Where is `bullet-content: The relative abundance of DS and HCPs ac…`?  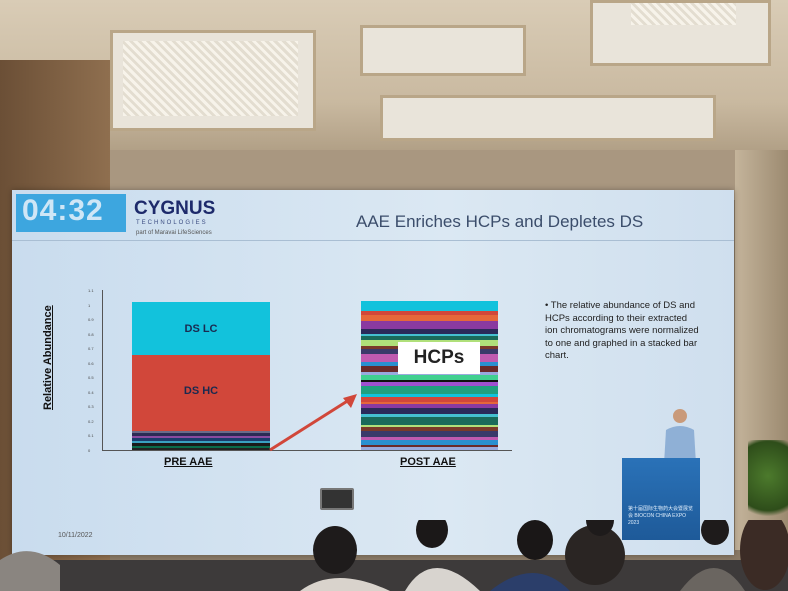
bullet-content: The relative abundance of DS and HCPs ac… is located at coordinates (622, 330).